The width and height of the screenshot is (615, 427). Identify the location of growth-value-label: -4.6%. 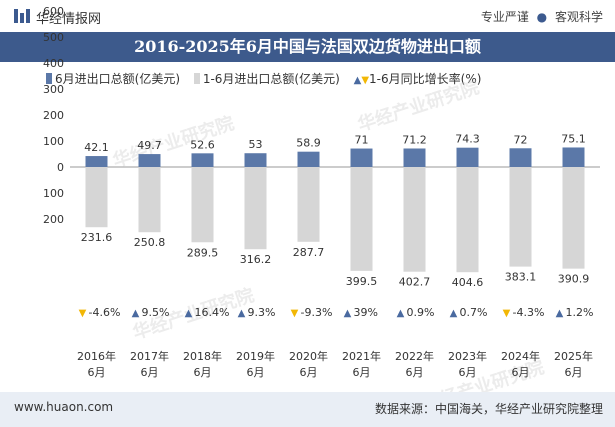
(105, 312).